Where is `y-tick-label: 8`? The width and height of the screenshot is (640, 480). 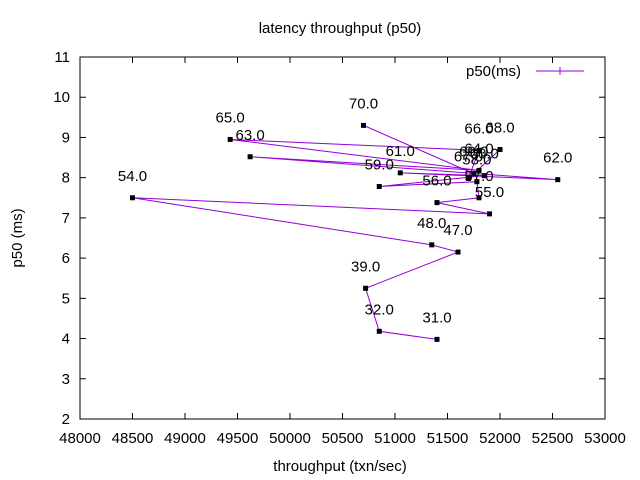
y-tick-label: 8 is located at coordinates (66, 178).